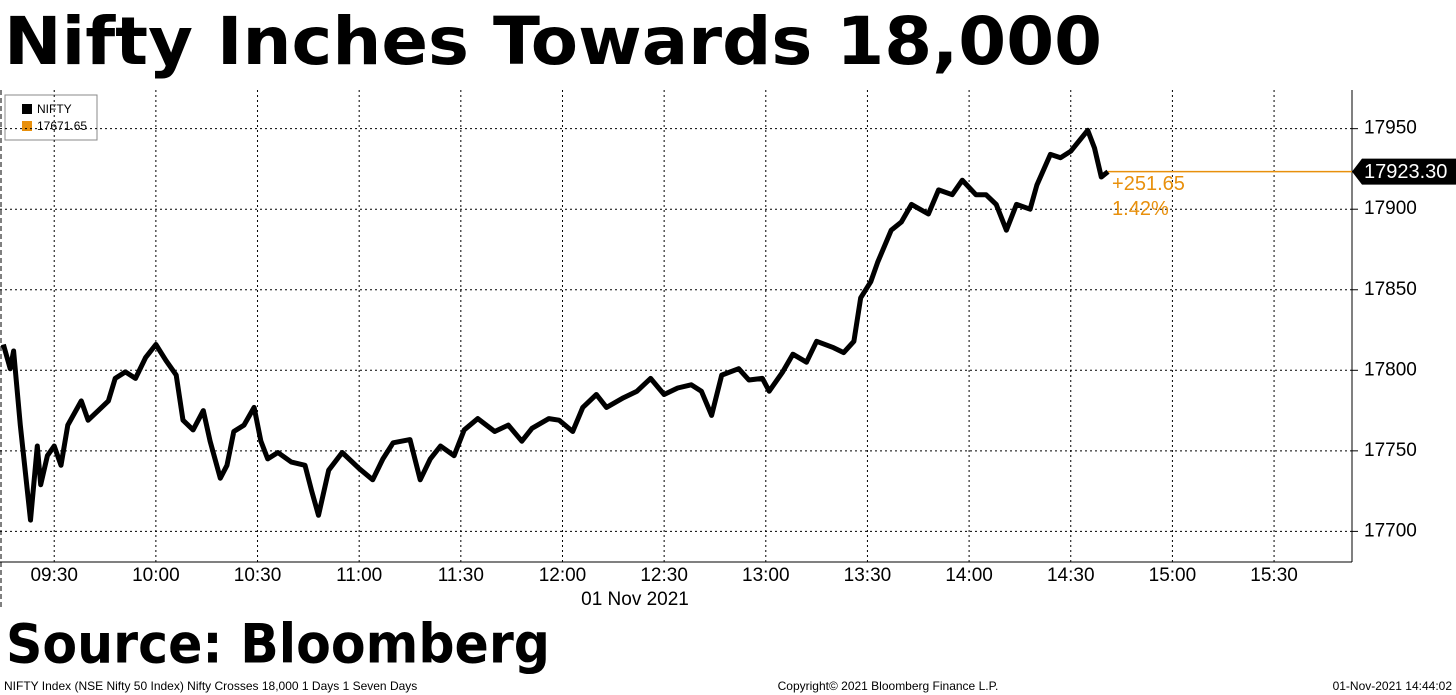 This screenshot has height=695, width=1456. I want to click on x-tick-label: 13:30, so click(868, 575).